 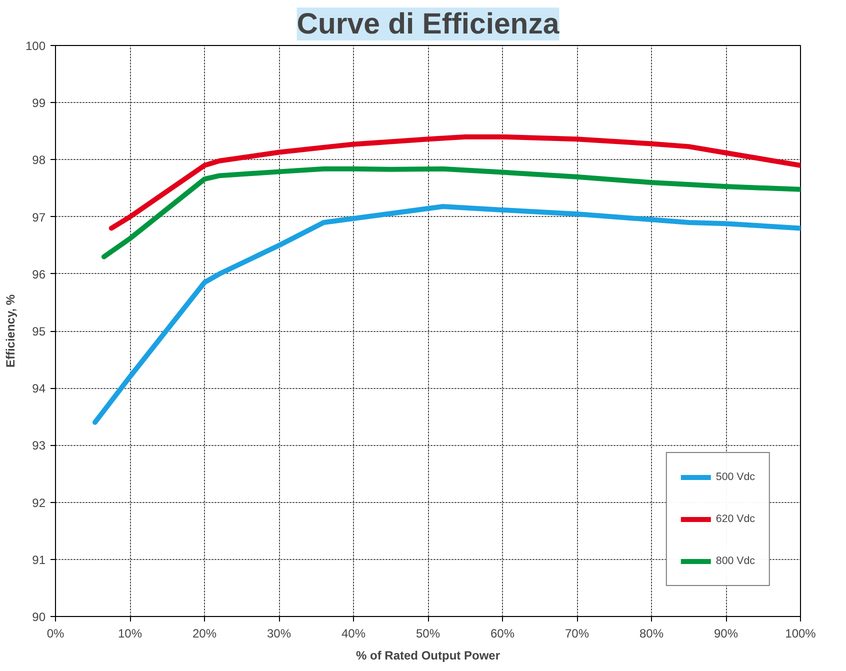 What do you see at coordinates (10, 331) in the screenshot?
I see `y-axis-title: Efficiency, %` at bounding box center [10, 331].